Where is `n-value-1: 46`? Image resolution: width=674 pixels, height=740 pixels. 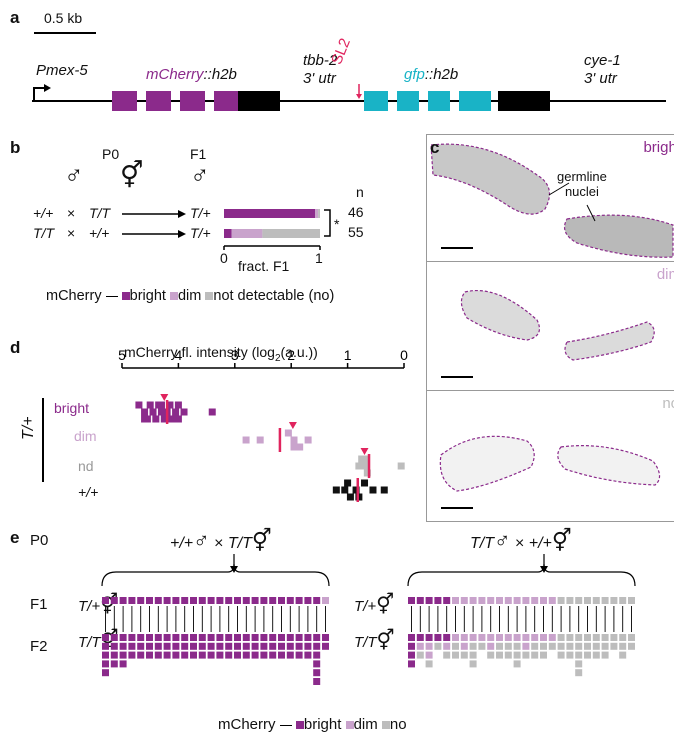 n-value-1: 46 is located at coordinates (356, 212).